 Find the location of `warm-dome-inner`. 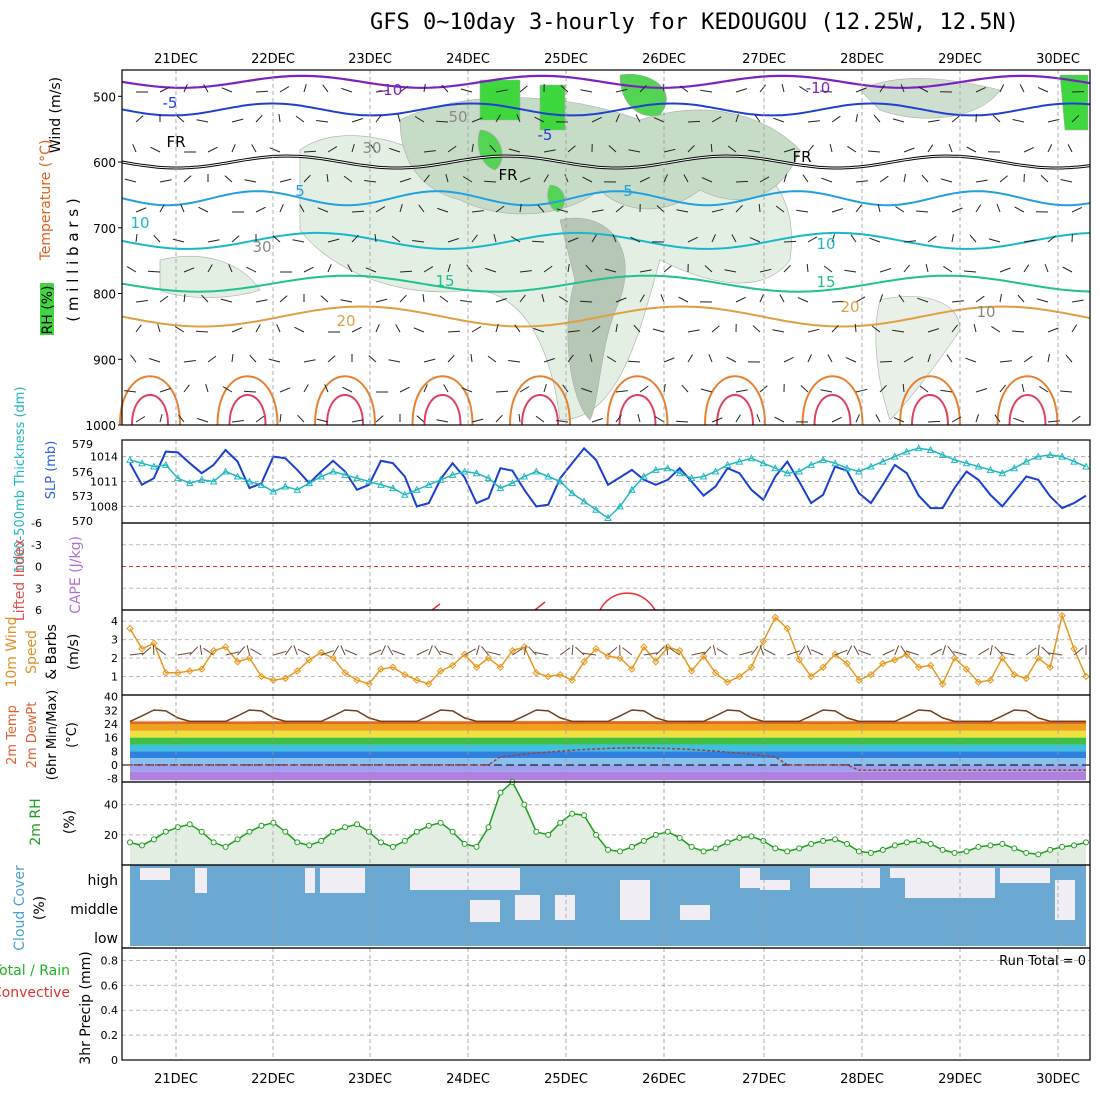

warm-dome-inner is located at coordinates (540, 410).